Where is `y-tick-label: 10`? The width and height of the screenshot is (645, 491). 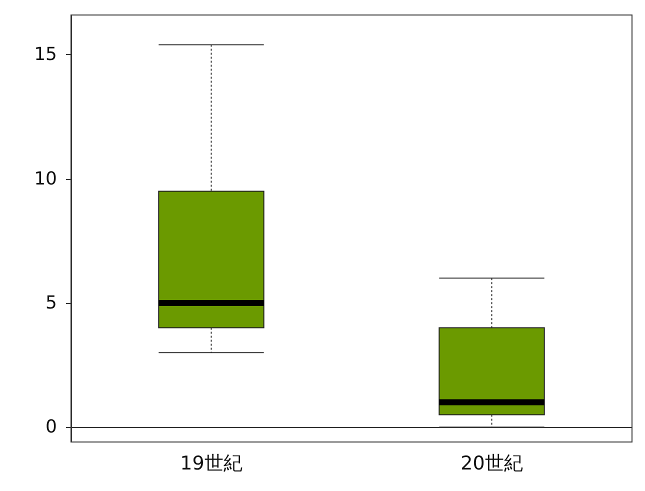 y-tick-label: 10 is located at coordinates (45, 179).